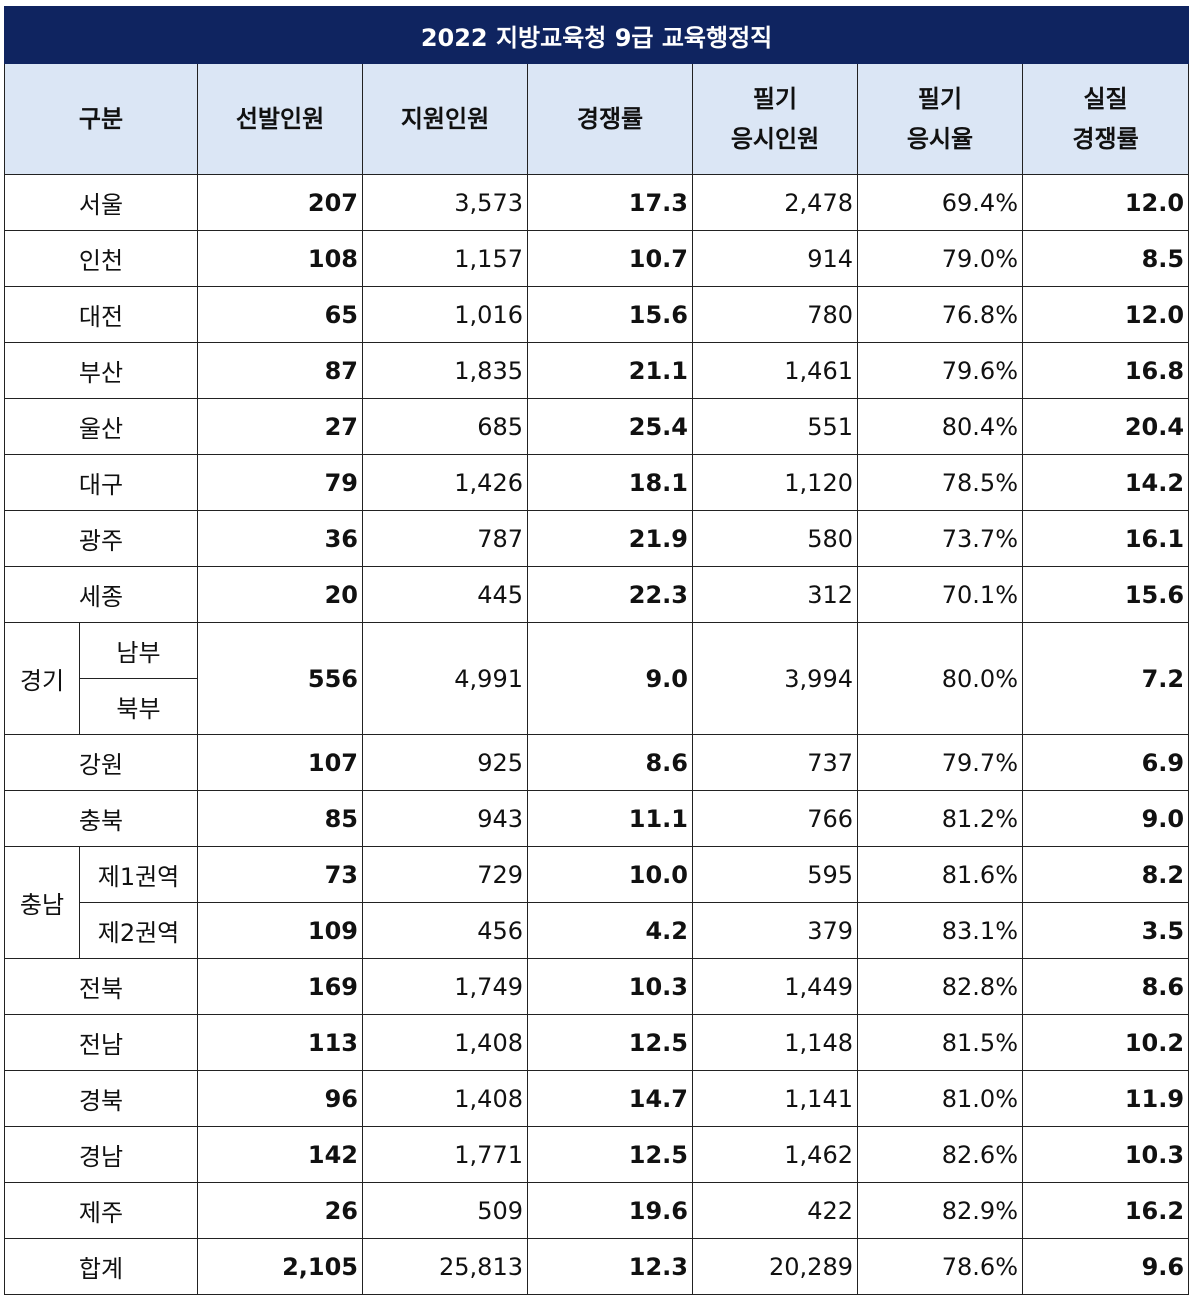  Describe the element at coordinates (1105, 1098) in the screenshot. I see `cell-real-competition: 11.9` at that location.